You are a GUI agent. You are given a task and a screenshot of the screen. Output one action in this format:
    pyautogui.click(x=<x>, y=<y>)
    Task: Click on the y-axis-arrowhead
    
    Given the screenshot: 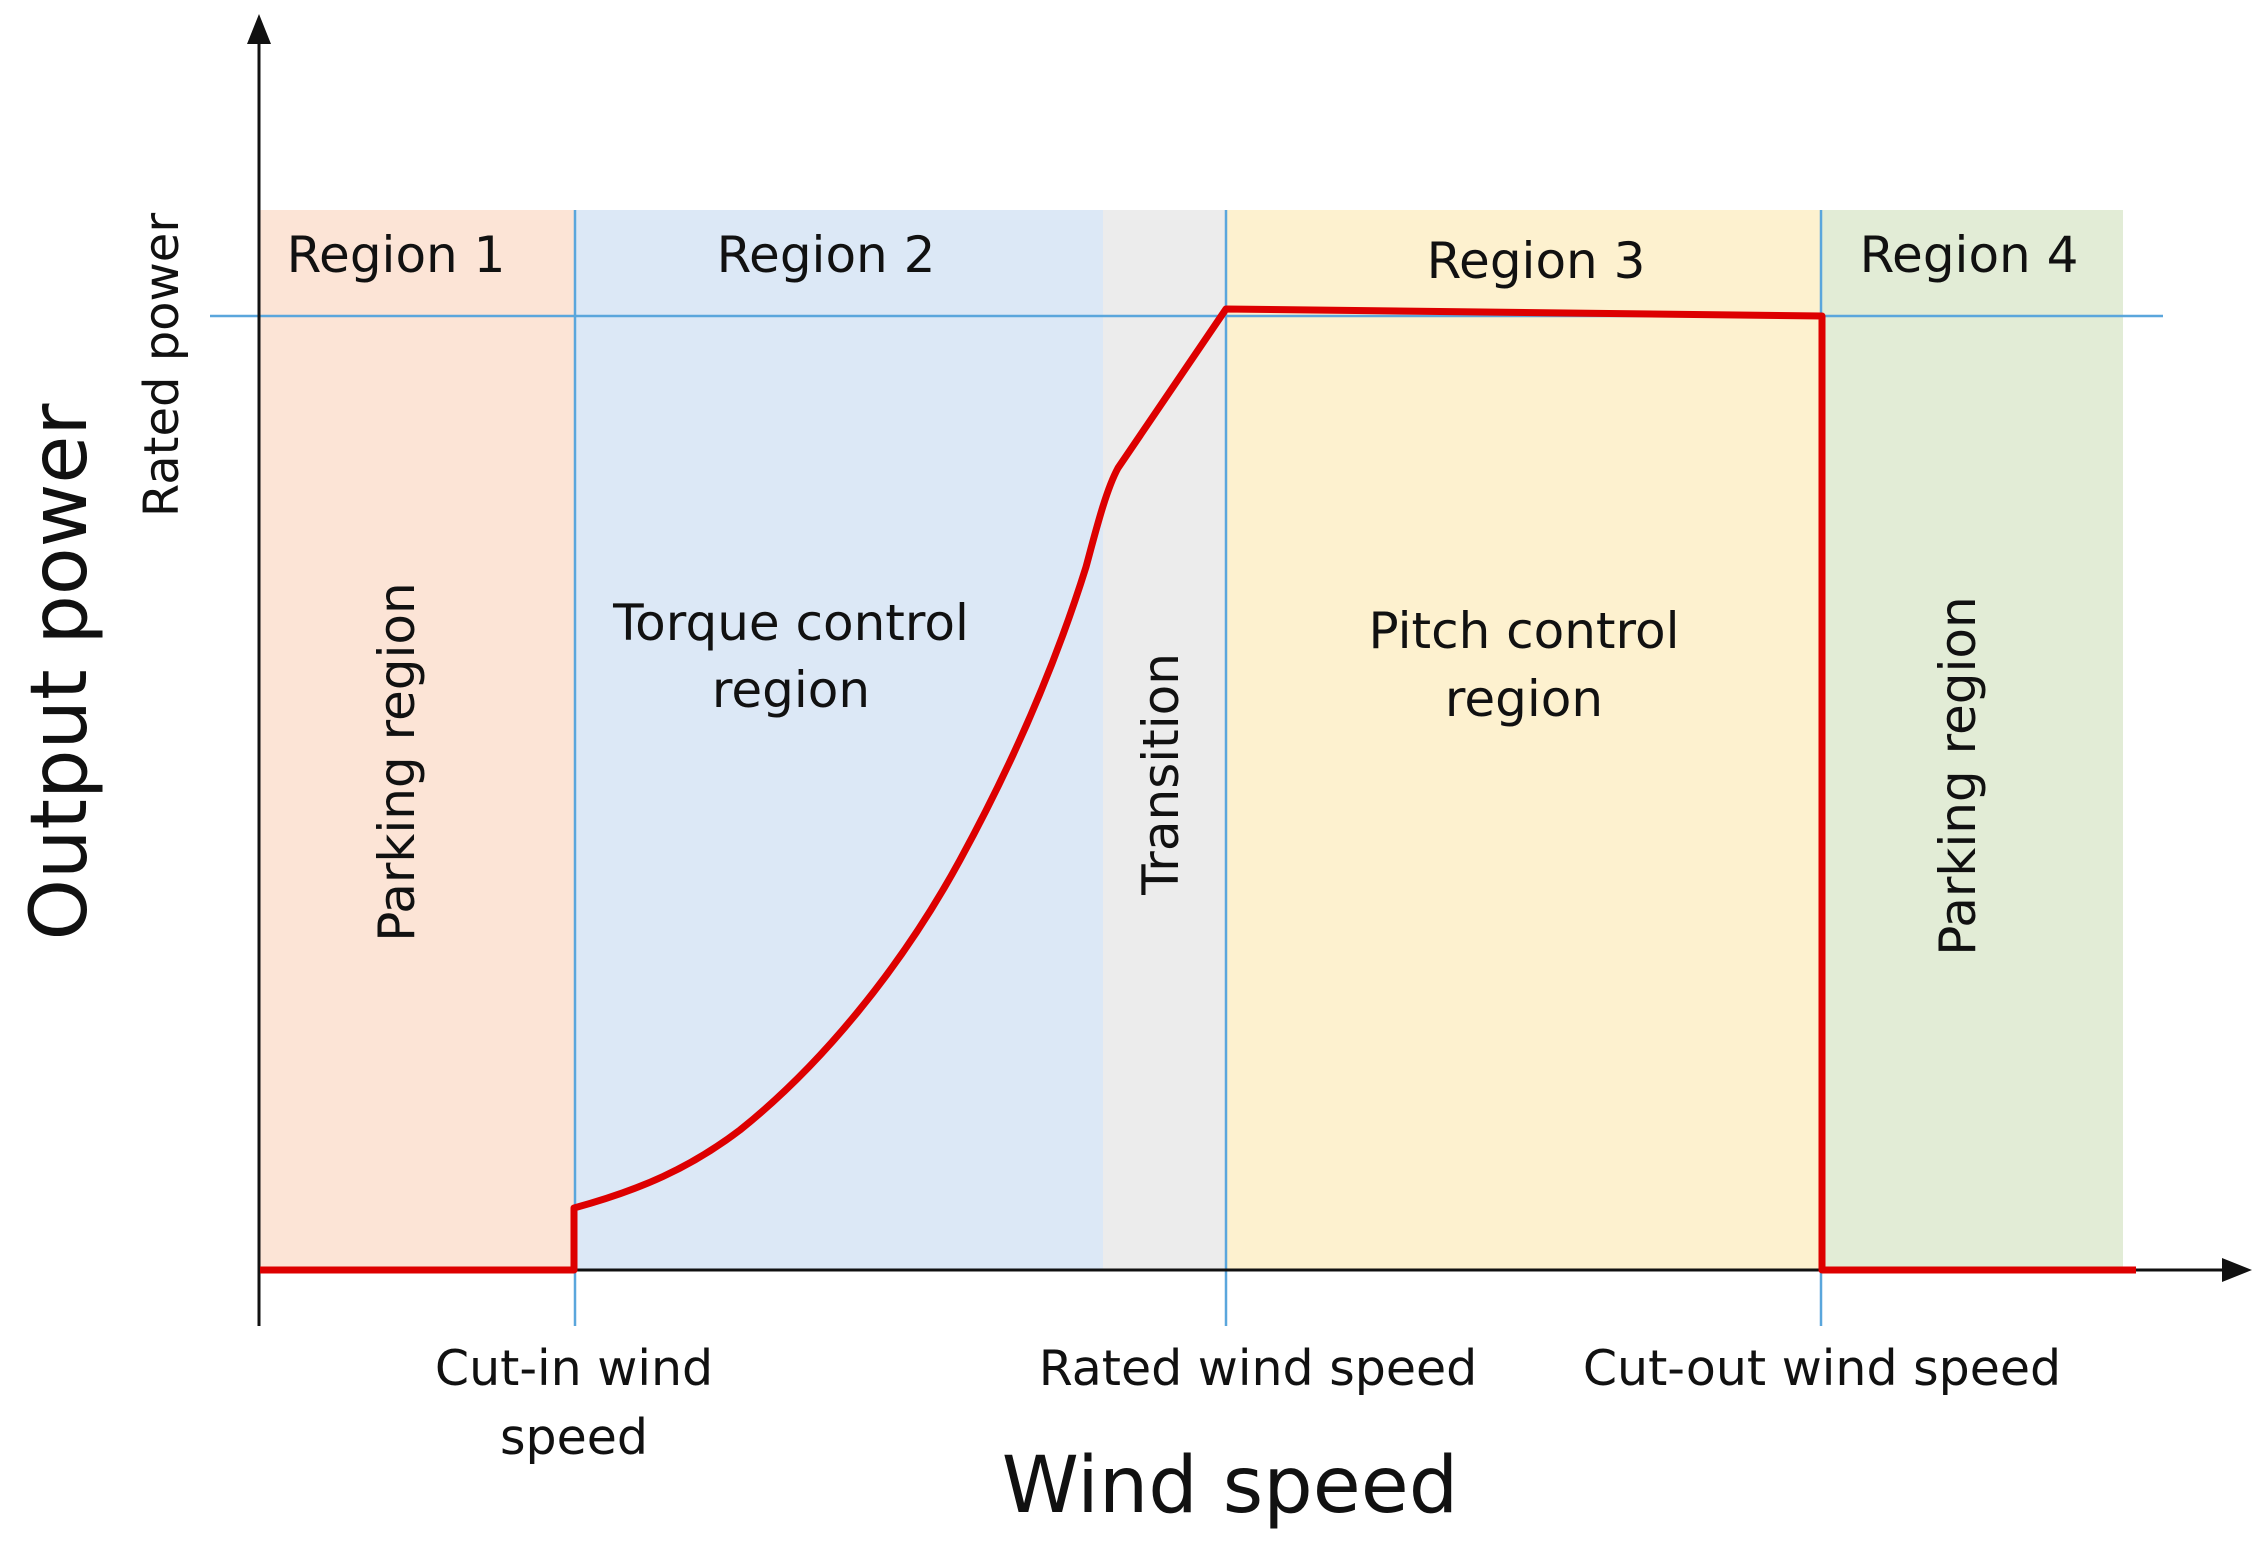 What is the action you would take?
    pyautogui.click(x=259, y=29)
    